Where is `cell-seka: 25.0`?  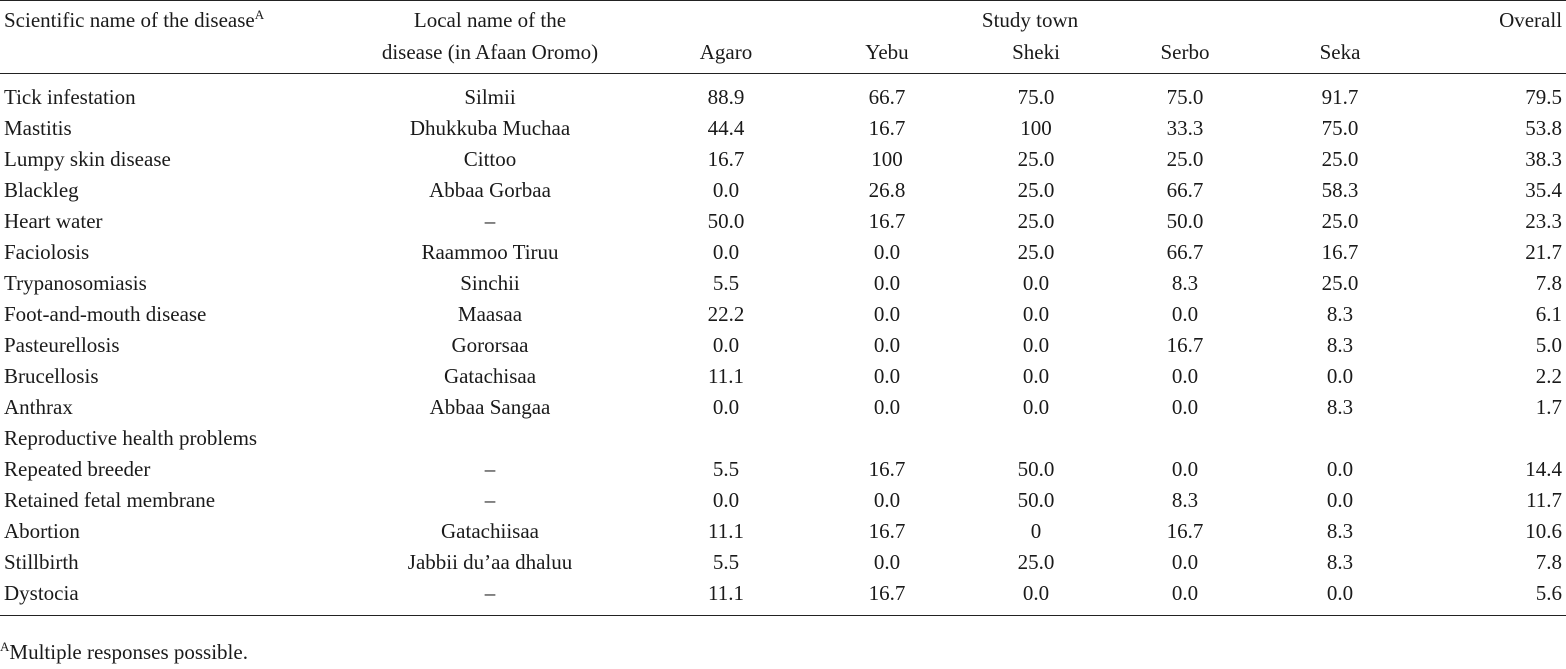
cell-seka: 25.0 is located at coordinates (1340, 159).